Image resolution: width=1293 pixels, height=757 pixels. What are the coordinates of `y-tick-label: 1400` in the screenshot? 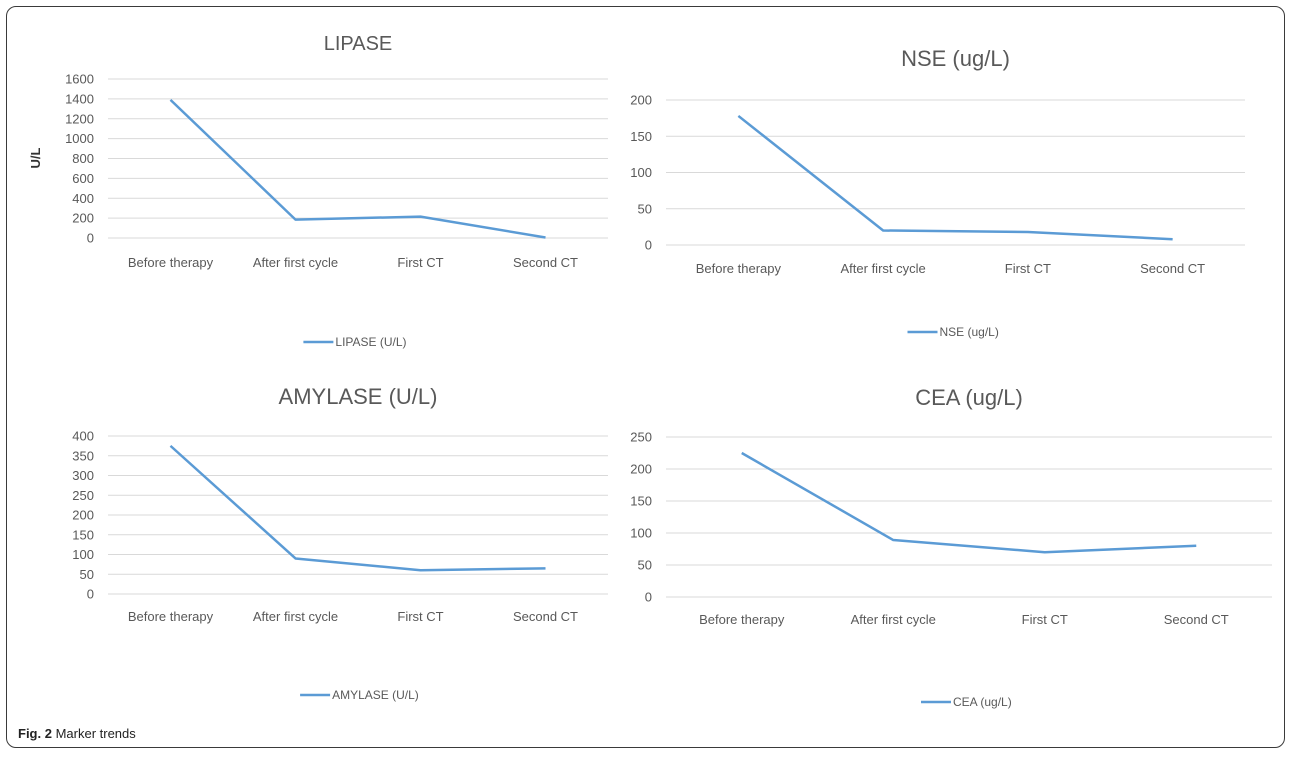 It's located at (79, 98).